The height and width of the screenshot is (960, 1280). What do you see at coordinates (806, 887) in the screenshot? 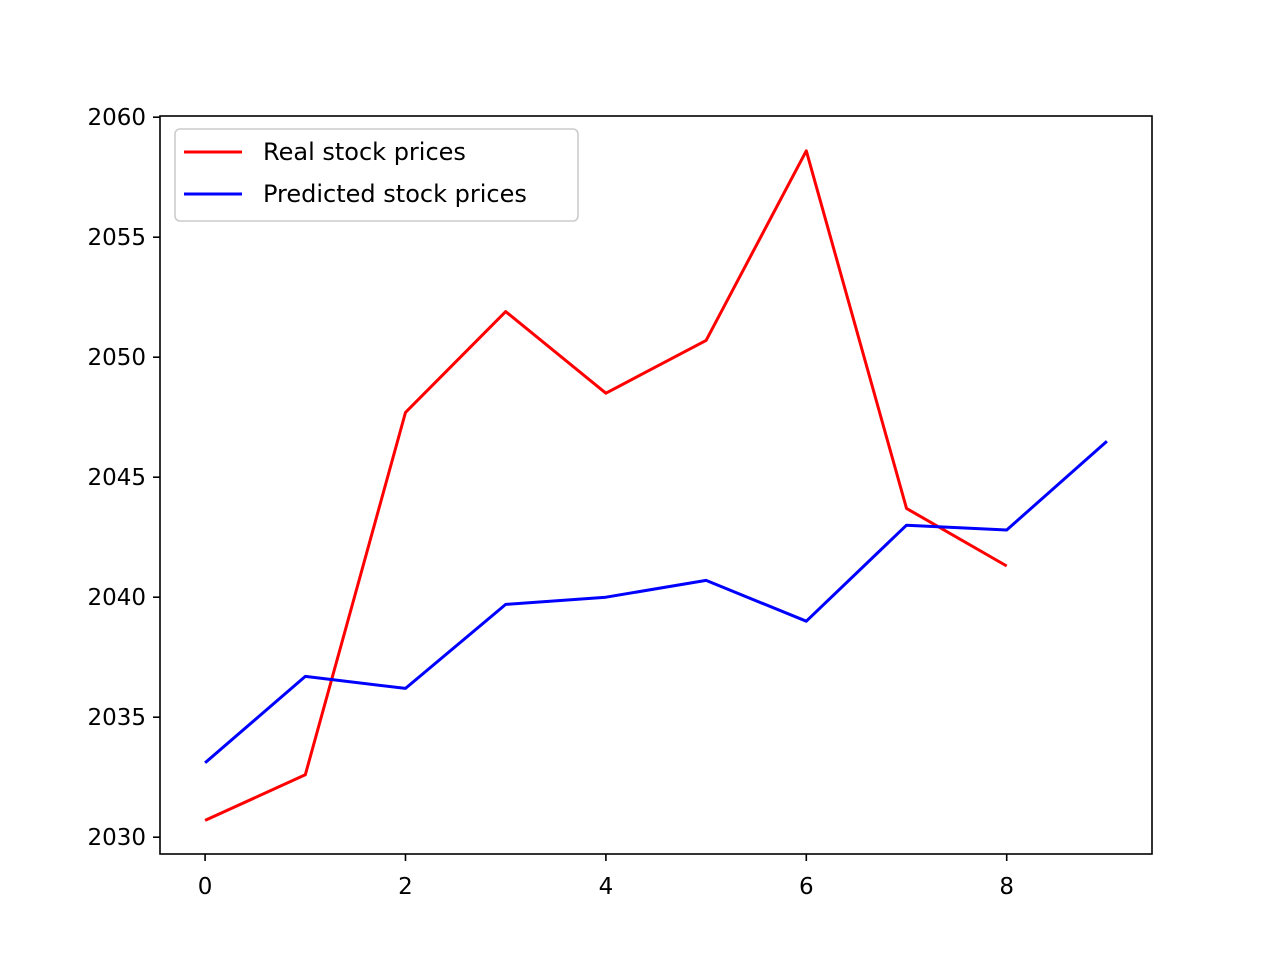
I see `x-tick-label: 6` at bounding box center [806, 887].